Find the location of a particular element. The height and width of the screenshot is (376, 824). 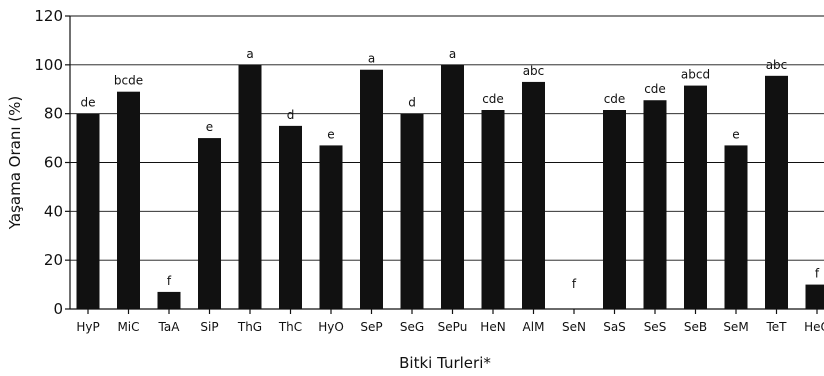

x-tick-label: SeB is located at coordinates (695, 327).